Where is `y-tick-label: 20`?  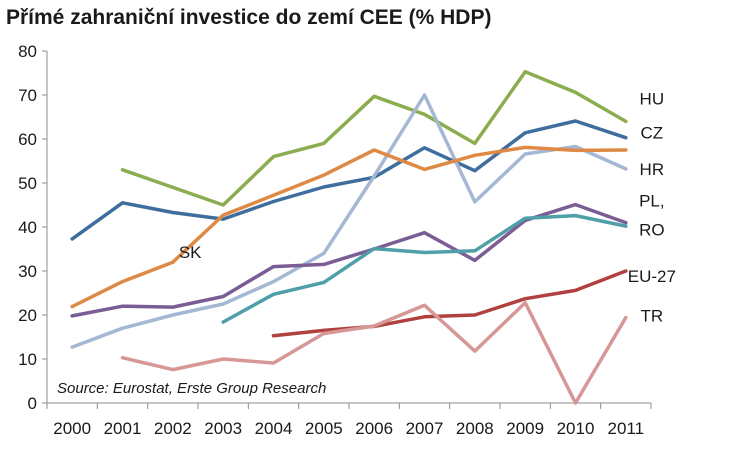 y-tick-label: 20 is located at coordinates (27, 315).